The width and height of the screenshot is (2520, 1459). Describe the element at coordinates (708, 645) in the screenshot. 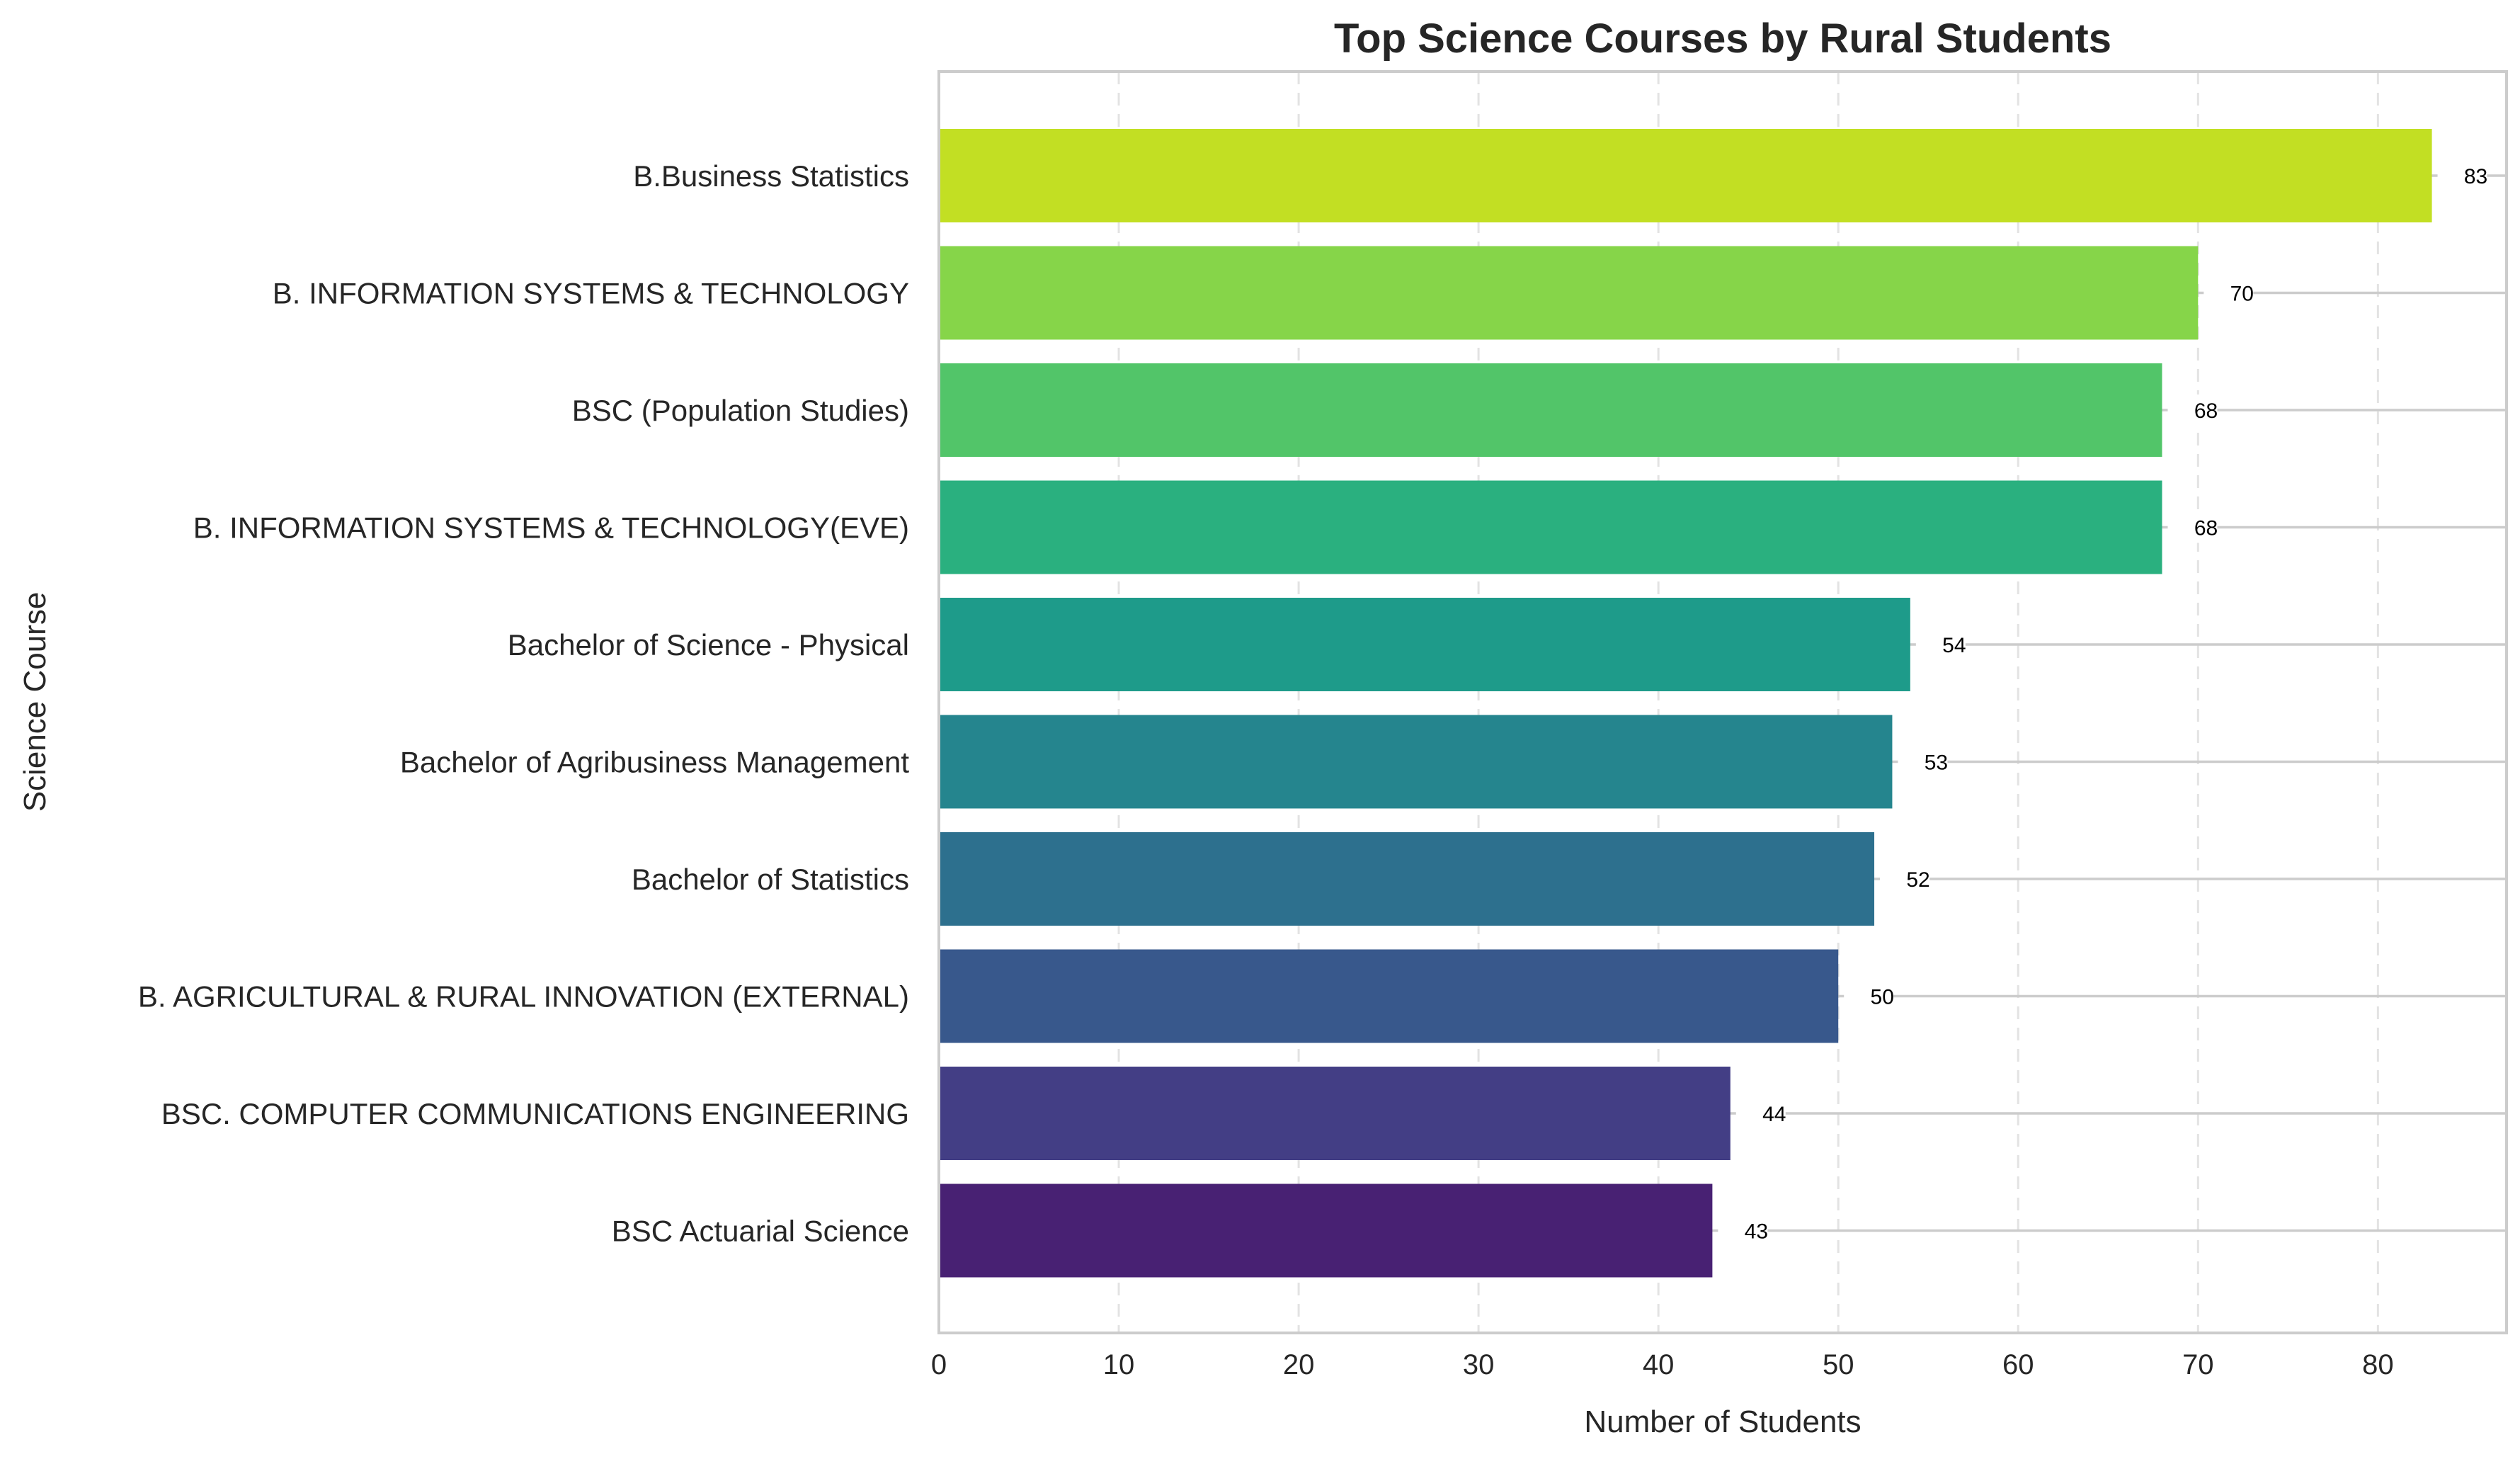

I see `y-tick-label: Bachelor of Science - Physical` at that location.